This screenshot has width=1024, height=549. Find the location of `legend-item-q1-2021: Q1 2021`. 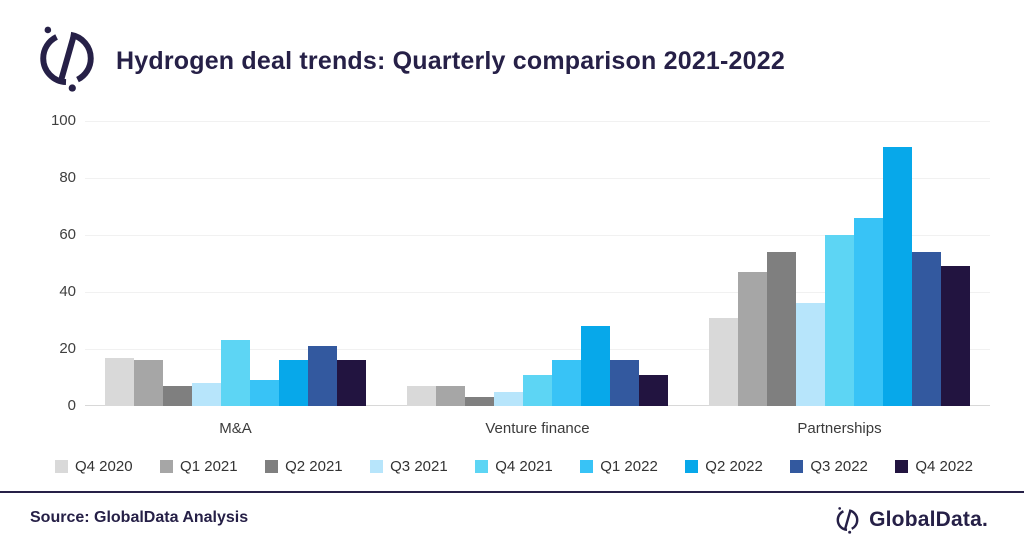

legend-item-q1-2021: Q1 2021 is located at coordinates (199, 466).